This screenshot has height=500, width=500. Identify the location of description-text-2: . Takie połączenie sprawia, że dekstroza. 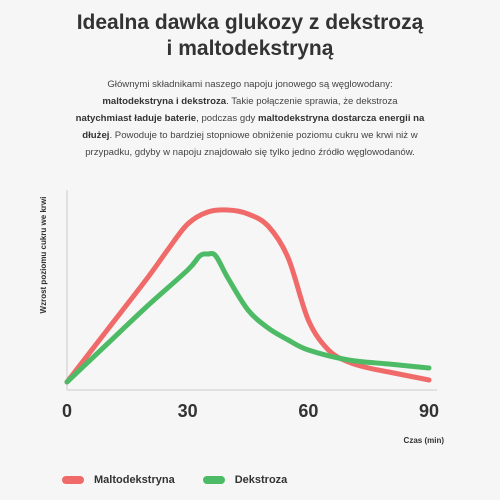
(312, 101).